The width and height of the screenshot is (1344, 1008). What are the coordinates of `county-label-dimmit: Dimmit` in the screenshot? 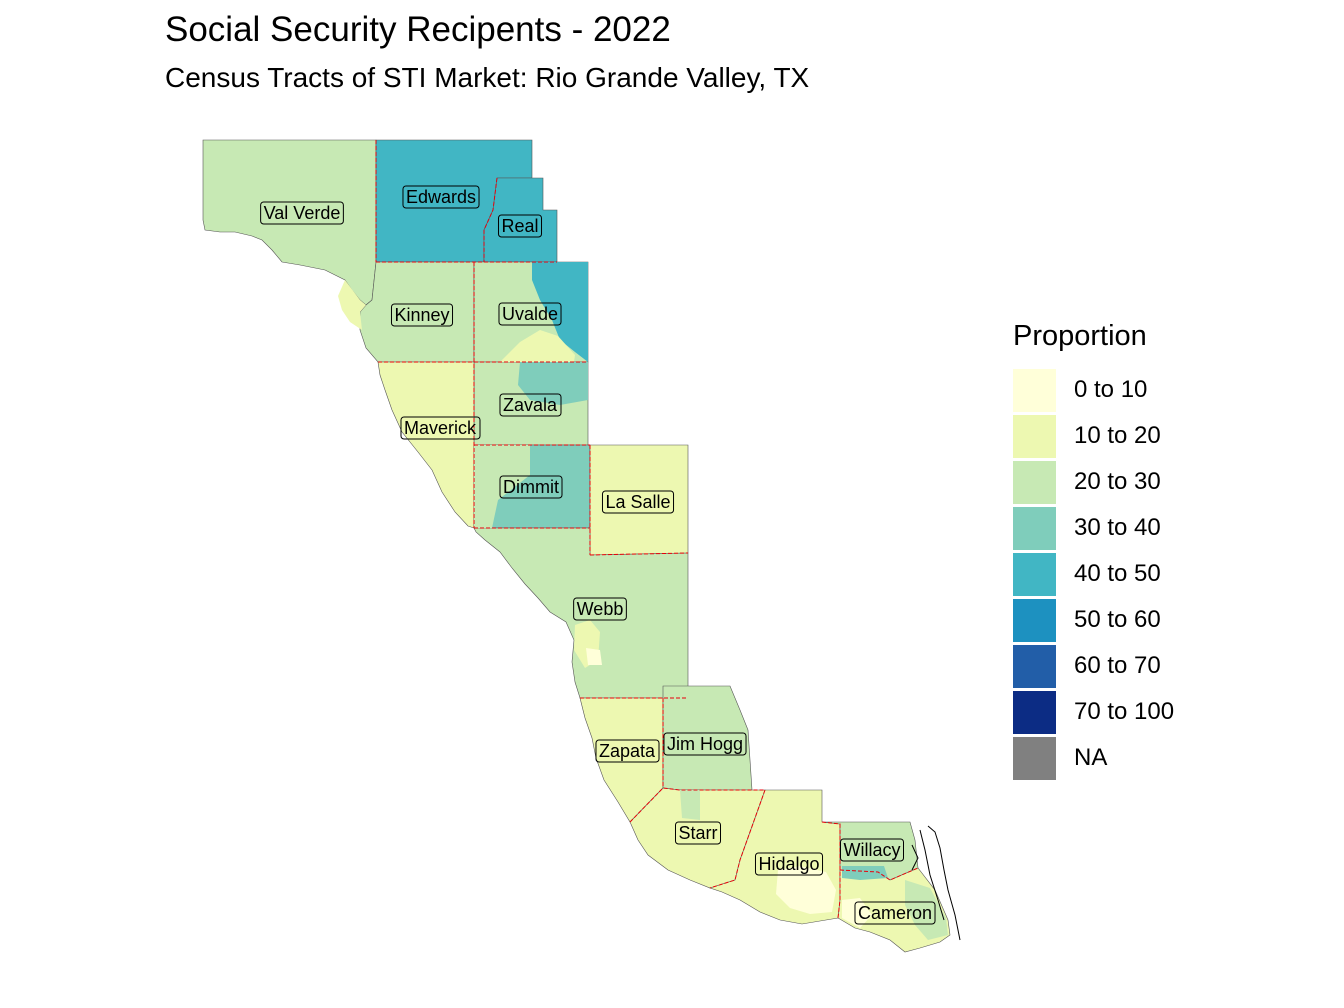 It's located at (531, 487).